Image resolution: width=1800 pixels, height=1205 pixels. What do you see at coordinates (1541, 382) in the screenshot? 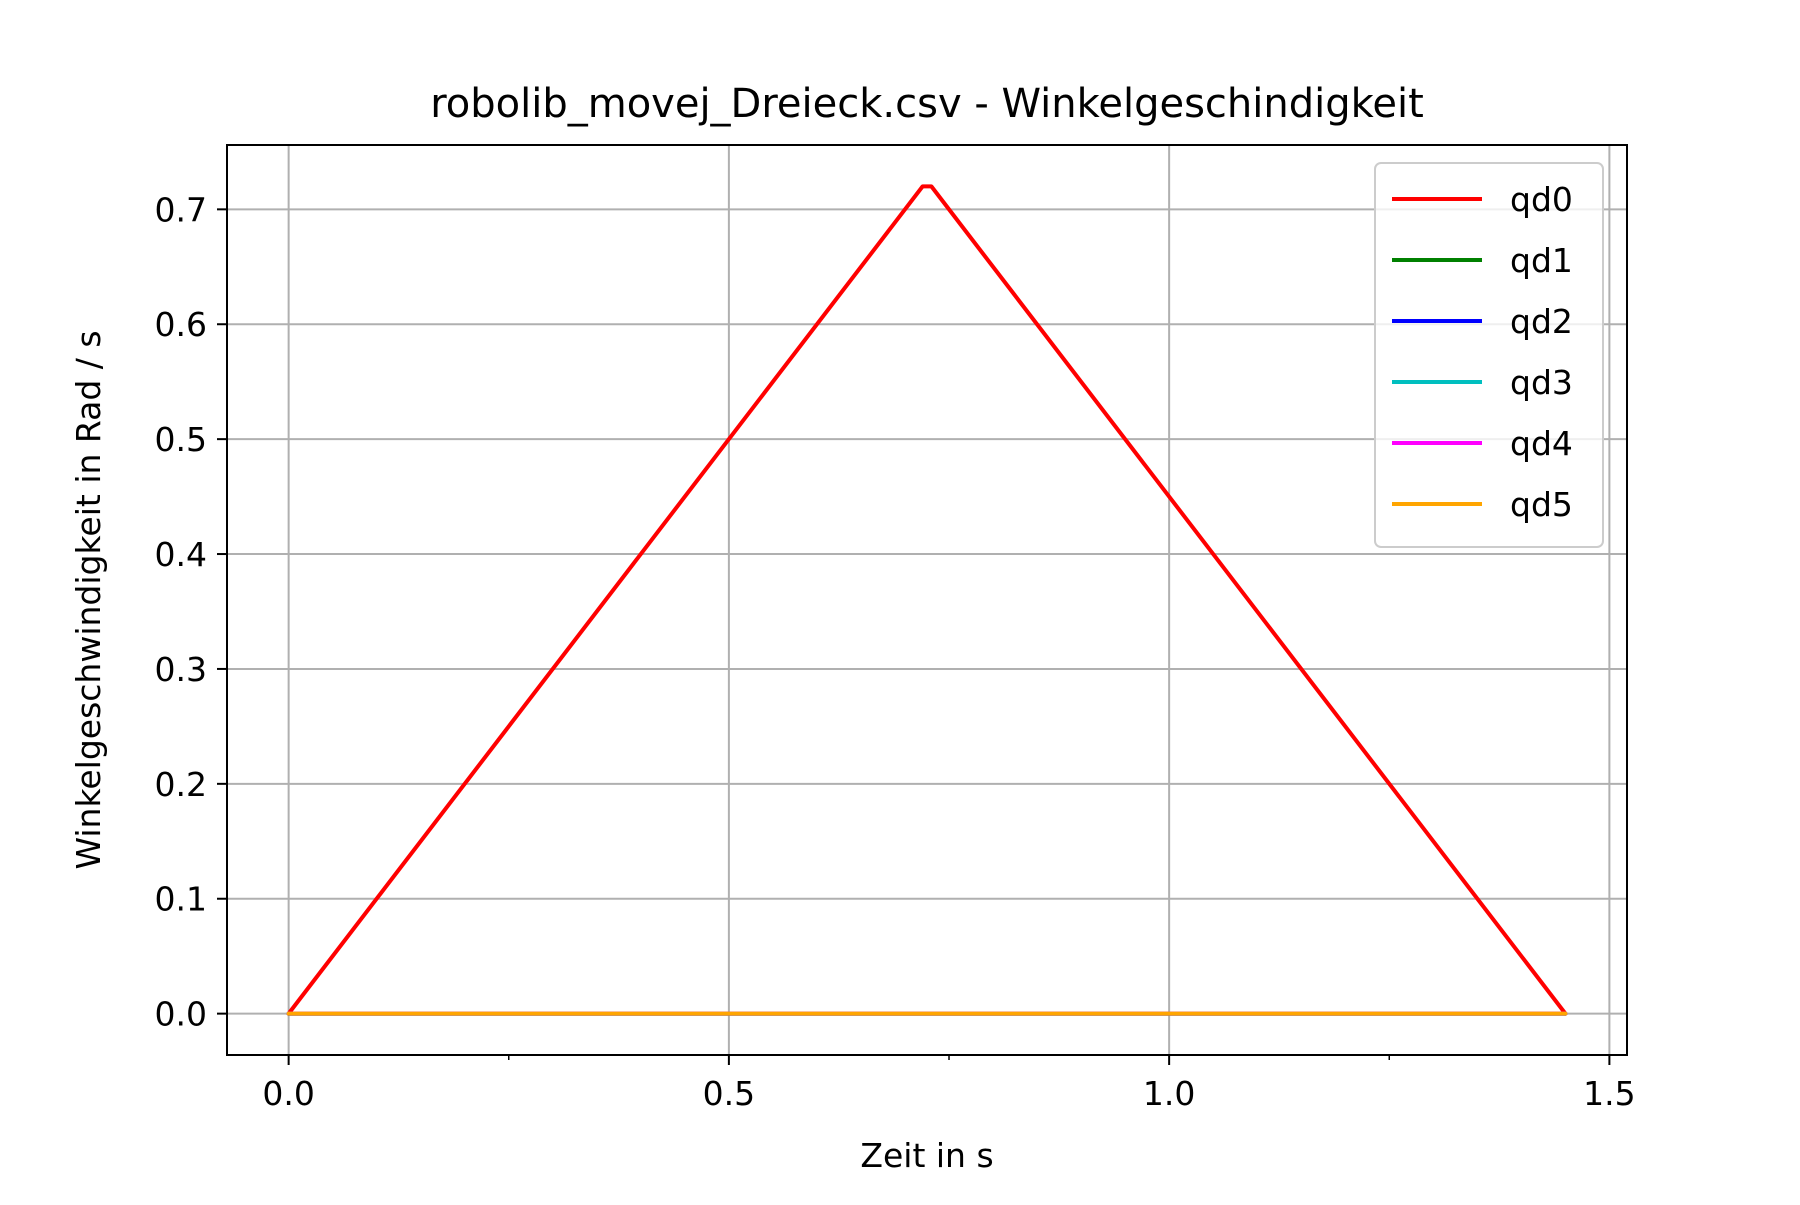
I see `legend-label-qd3: qd3` at bounding box center [1541, 382].